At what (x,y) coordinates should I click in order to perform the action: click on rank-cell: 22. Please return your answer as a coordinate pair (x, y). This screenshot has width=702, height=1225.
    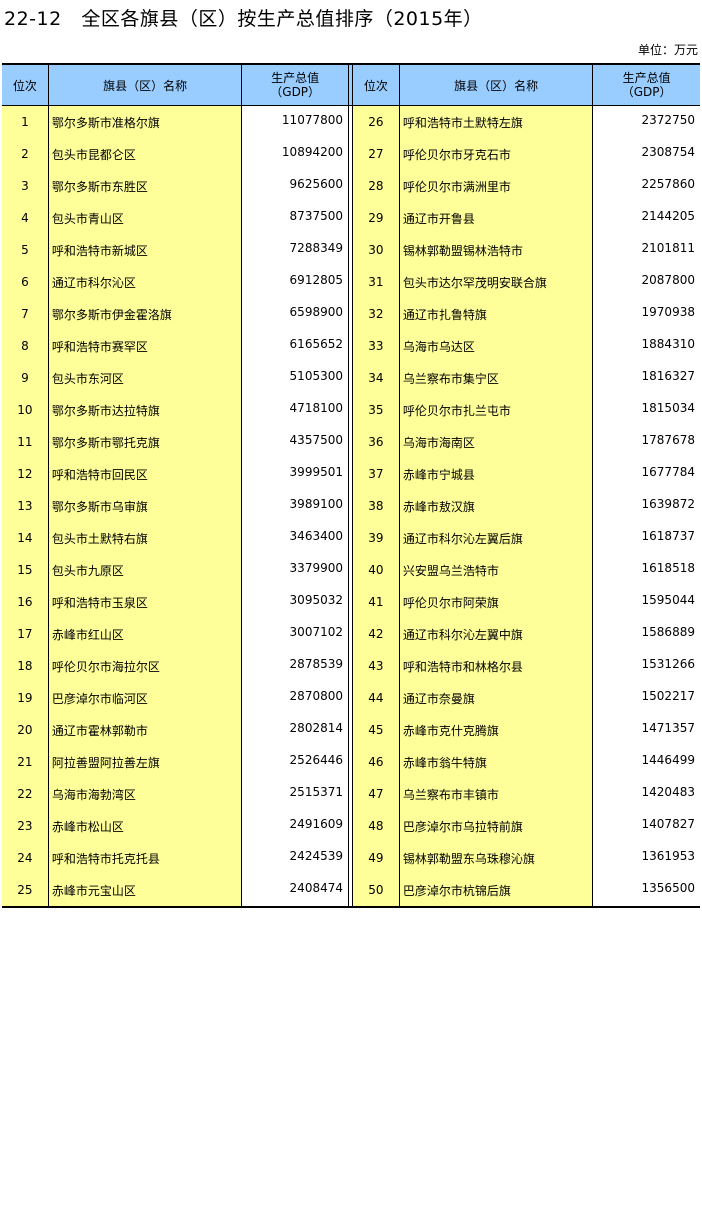
    Looking at the image, I should click on (25, 794).